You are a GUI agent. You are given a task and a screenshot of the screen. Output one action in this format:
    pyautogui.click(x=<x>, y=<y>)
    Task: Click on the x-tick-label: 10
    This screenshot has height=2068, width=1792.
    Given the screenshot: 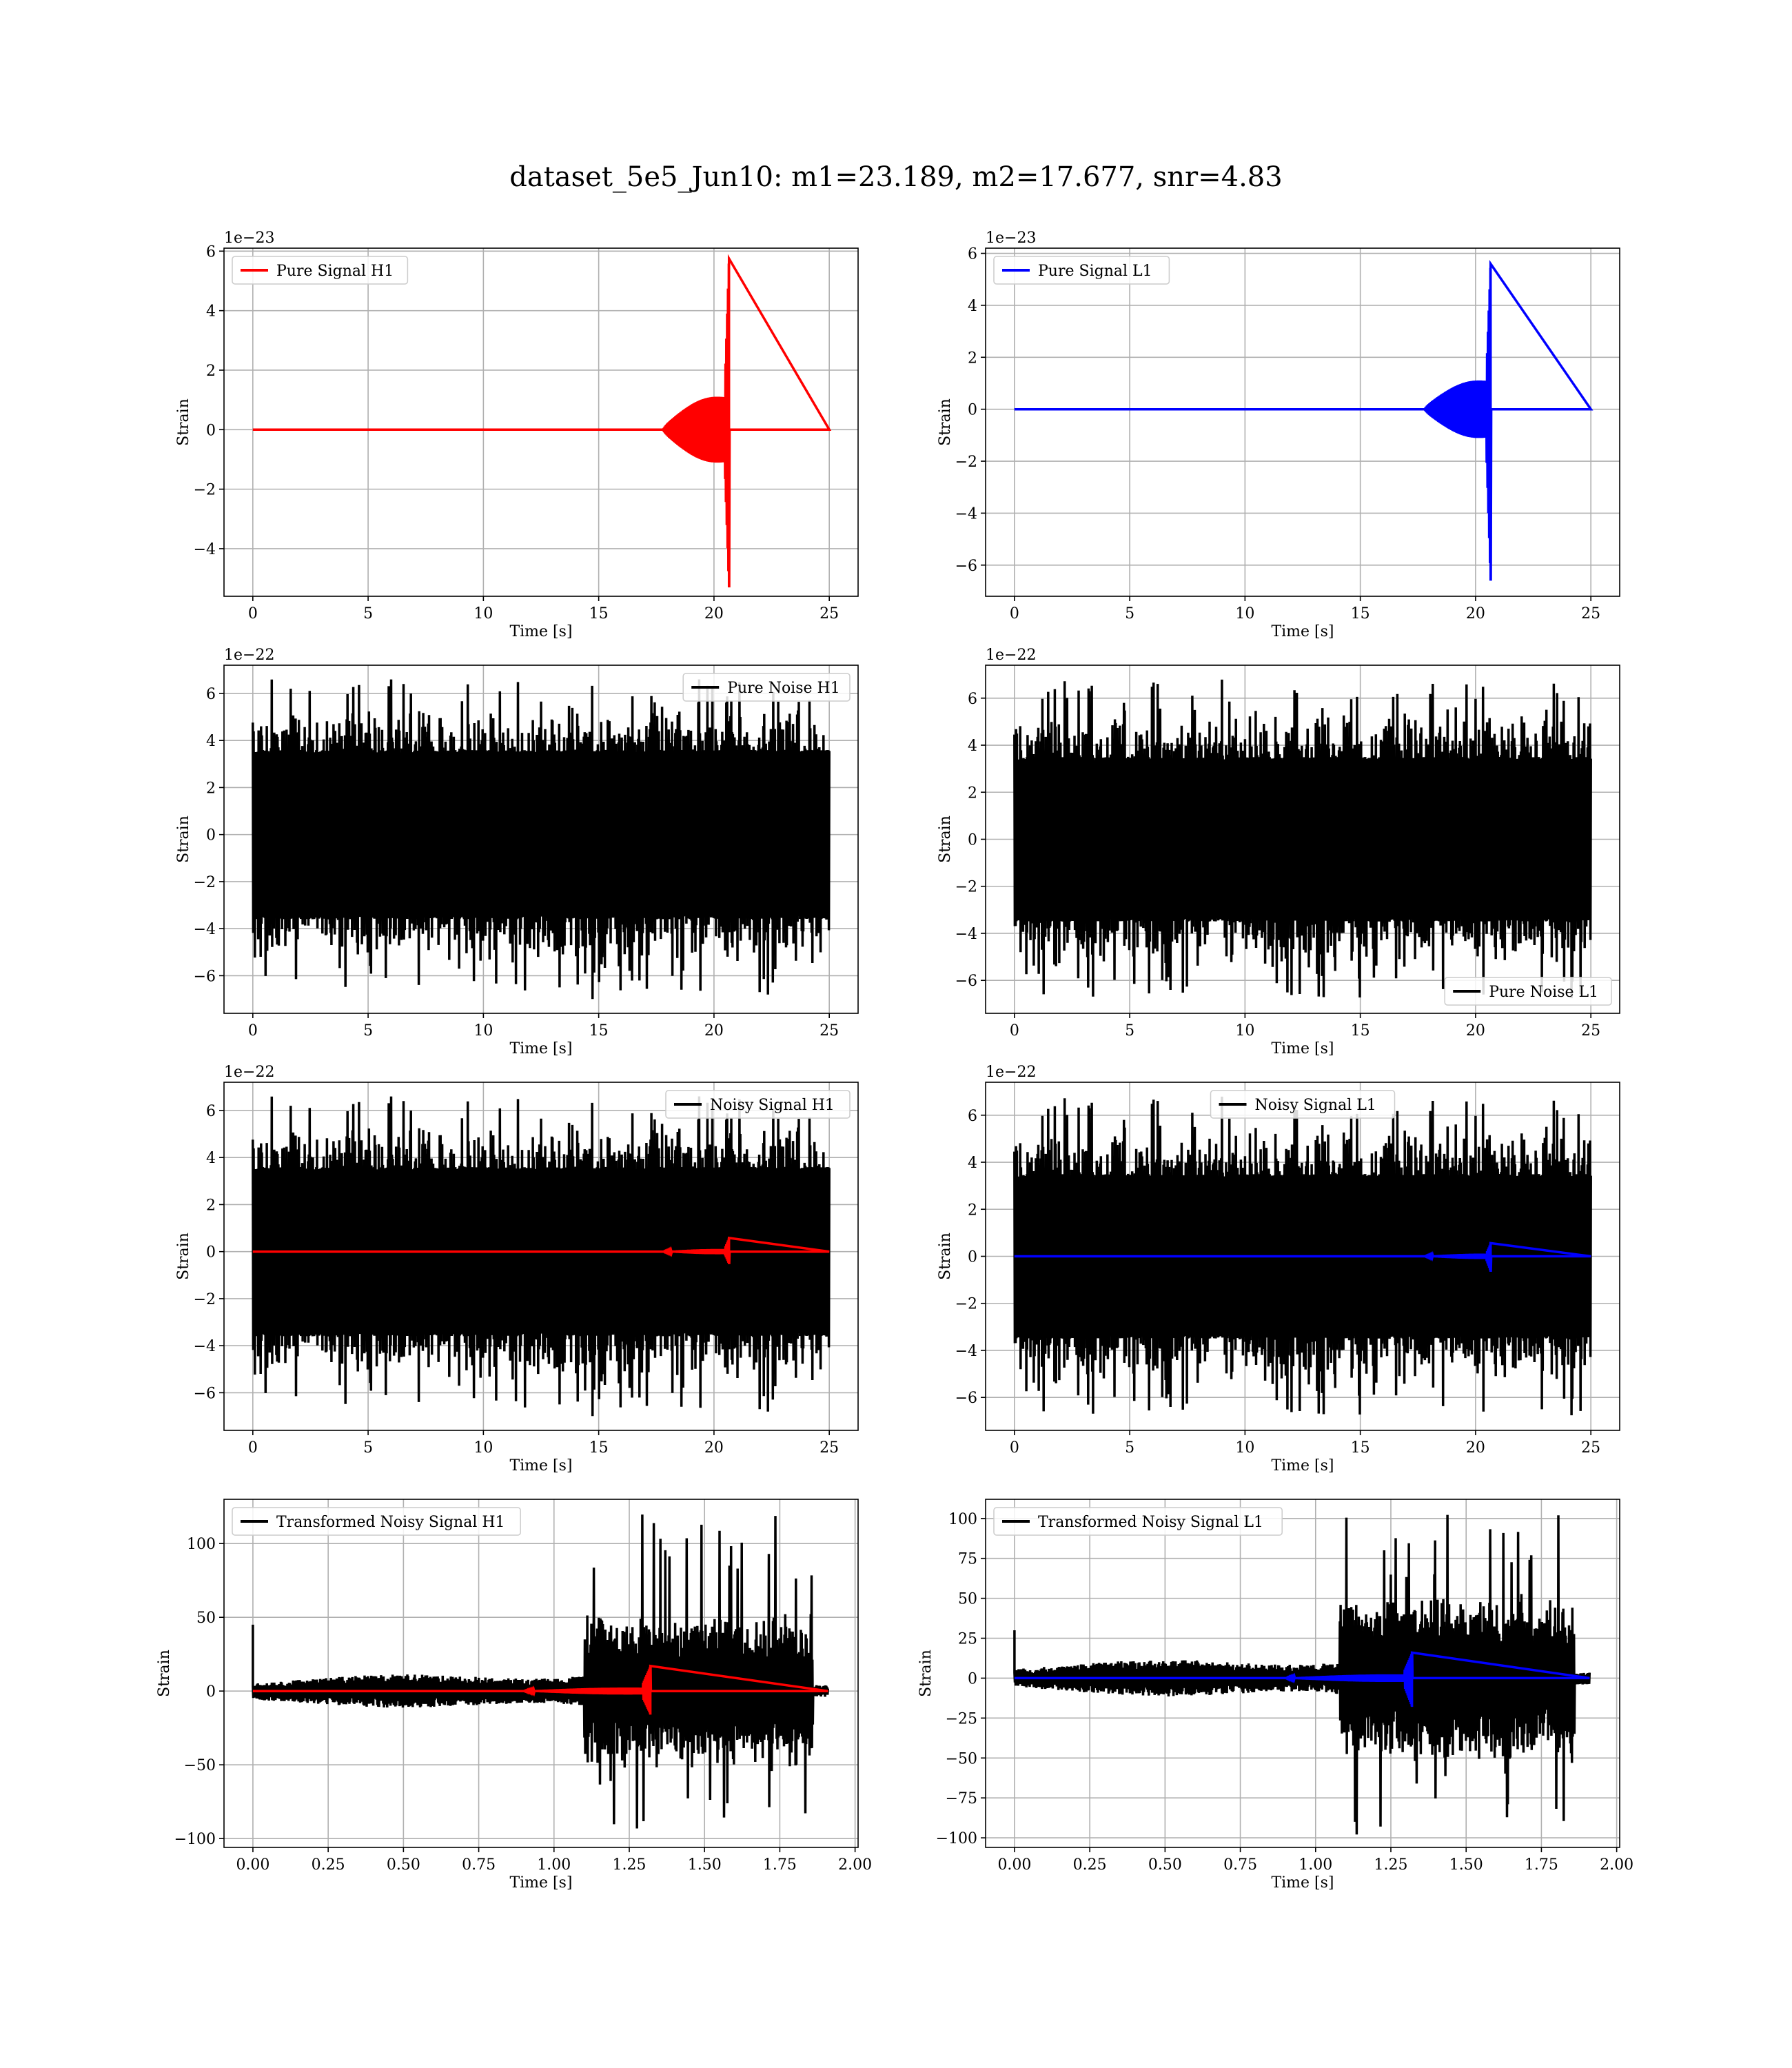 What is the action you would take?
    pyautogui.click(x=1244, y=613)
    